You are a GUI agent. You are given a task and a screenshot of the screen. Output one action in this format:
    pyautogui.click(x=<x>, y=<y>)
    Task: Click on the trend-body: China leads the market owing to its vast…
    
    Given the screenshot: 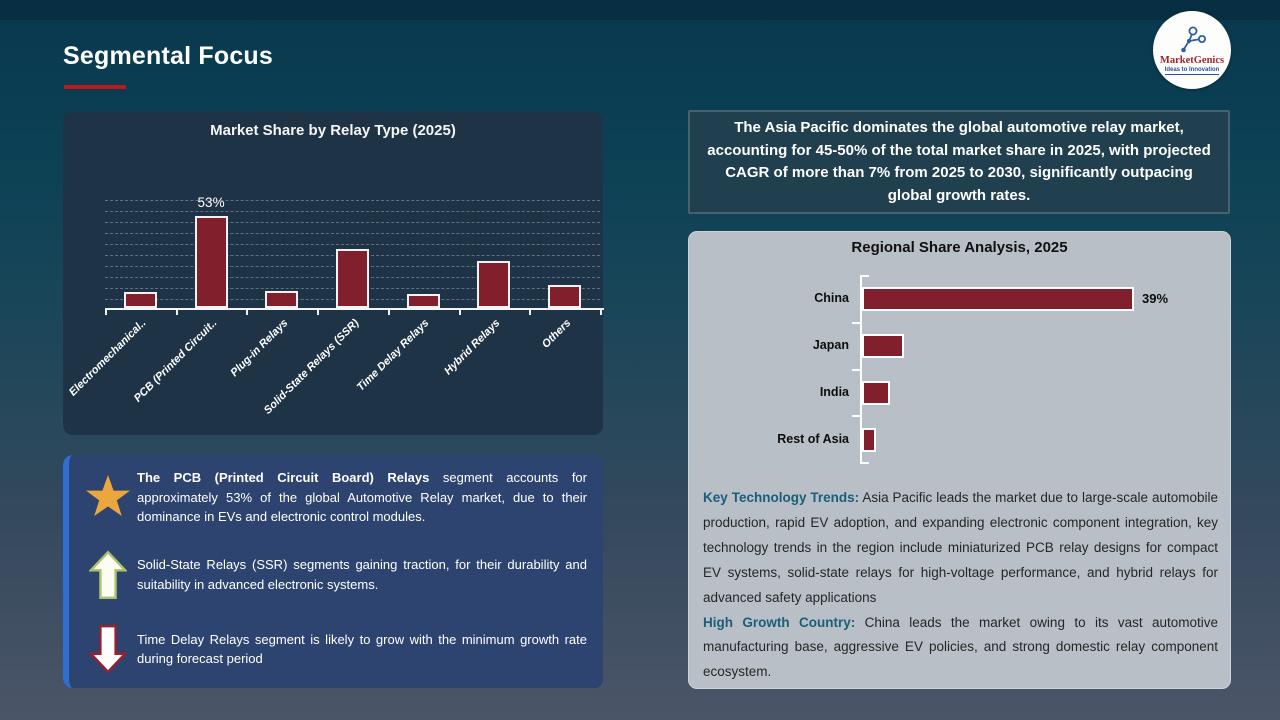 What is the action you would take?
    pyautogui.click(x=961, y=647)
    